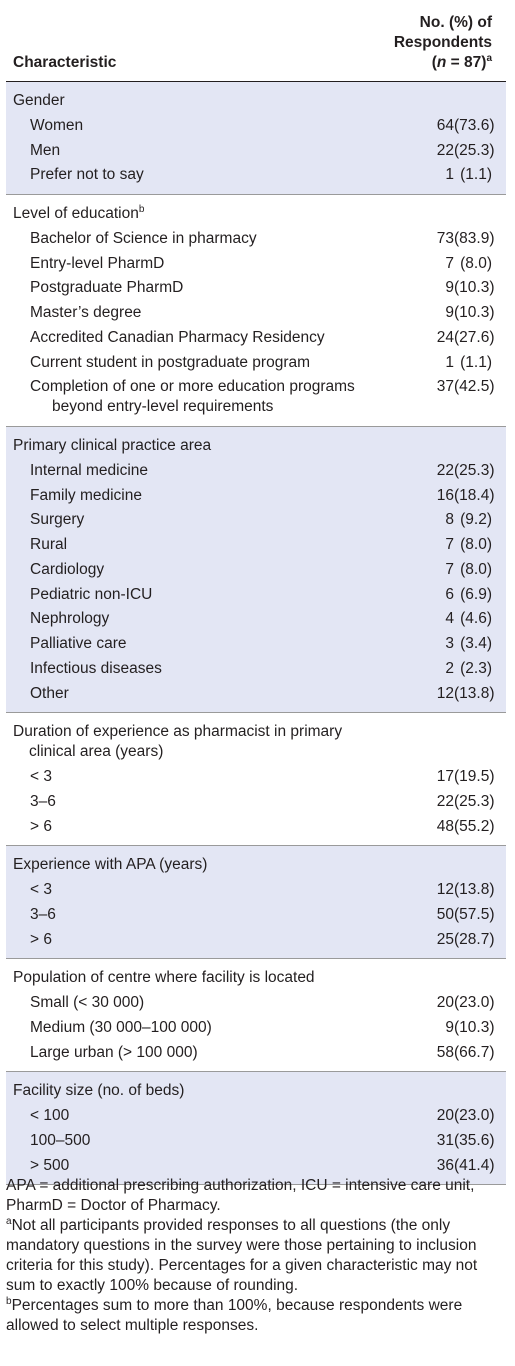  I want to click on row-percent: (55.2), so click(474, 826).